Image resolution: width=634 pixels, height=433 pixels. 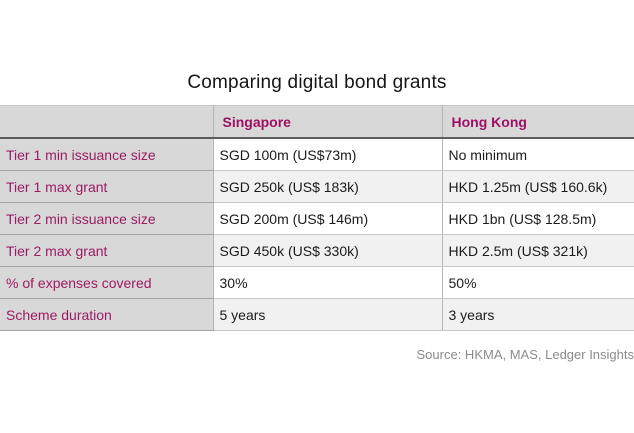 What do you see at coordinates (537, 122) in the screenshot?
I see `column-header-hong-kong: Hong Kong` at bounding box center [537, 122].